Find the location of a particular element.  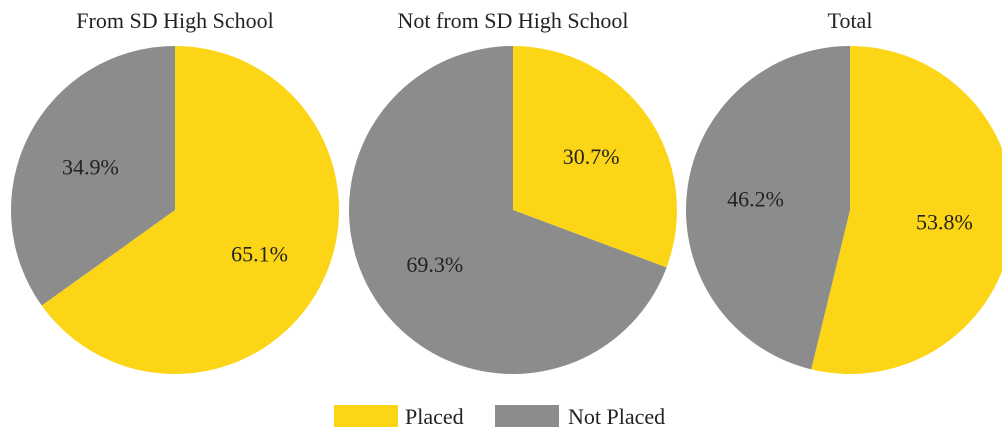

pie-title: From SD High School is located at coordinates (174, 20).